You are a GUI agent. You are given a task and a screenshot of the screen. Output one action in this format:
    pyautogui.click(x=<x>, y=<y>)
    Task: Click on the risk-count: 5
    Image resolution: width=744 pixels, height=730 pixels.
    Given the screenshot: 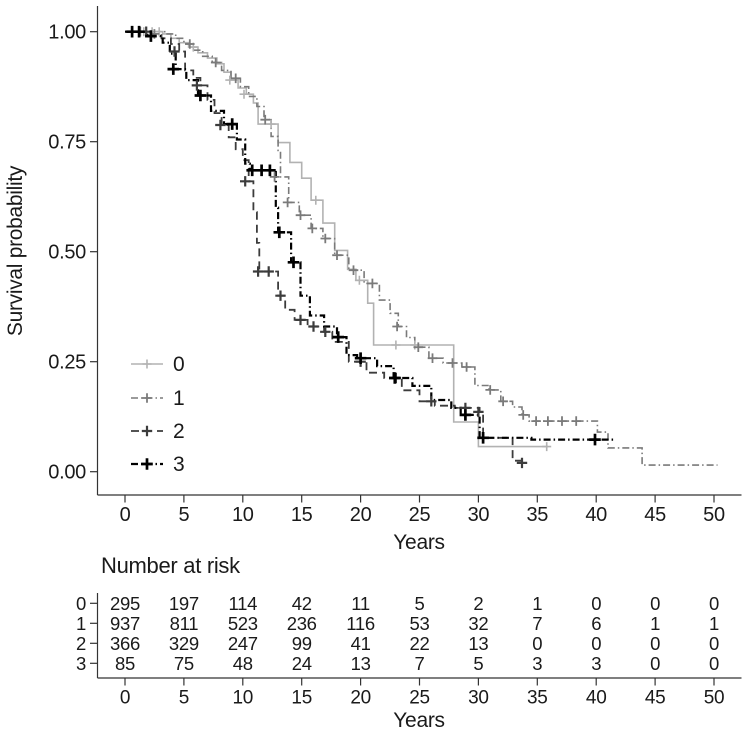 What is the action you would take?
    pyautogui.click(x=420, y=603)
    